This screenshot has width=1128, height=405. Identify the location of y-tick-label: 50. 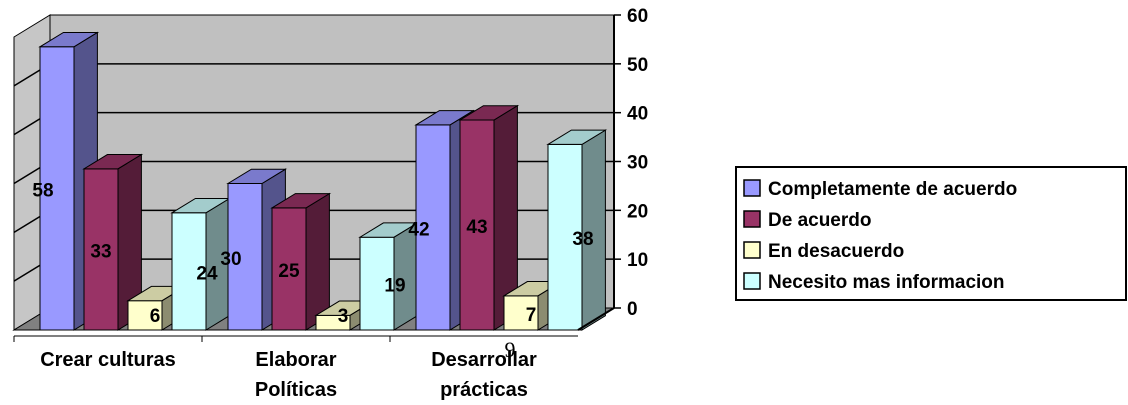
(637, 65).